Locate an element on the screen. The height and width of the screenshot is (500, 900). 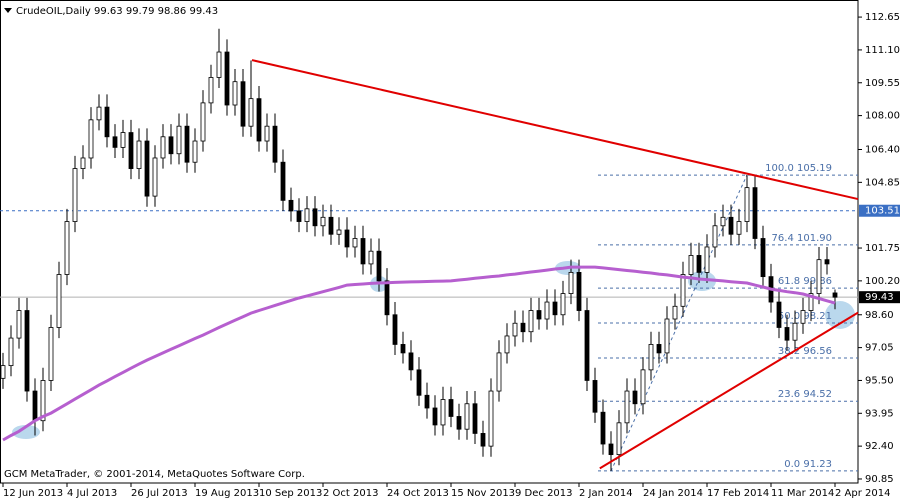
y-tick-label: 100.20 is located at coordinates (882, 281).